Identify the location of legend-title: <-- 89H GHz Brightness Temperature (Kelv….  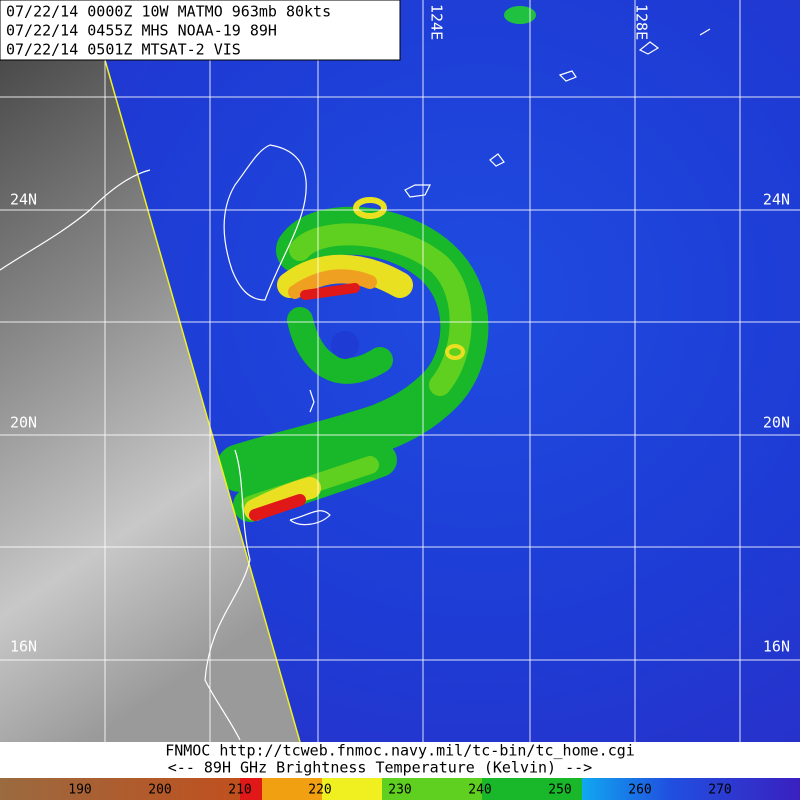
(380, 768).